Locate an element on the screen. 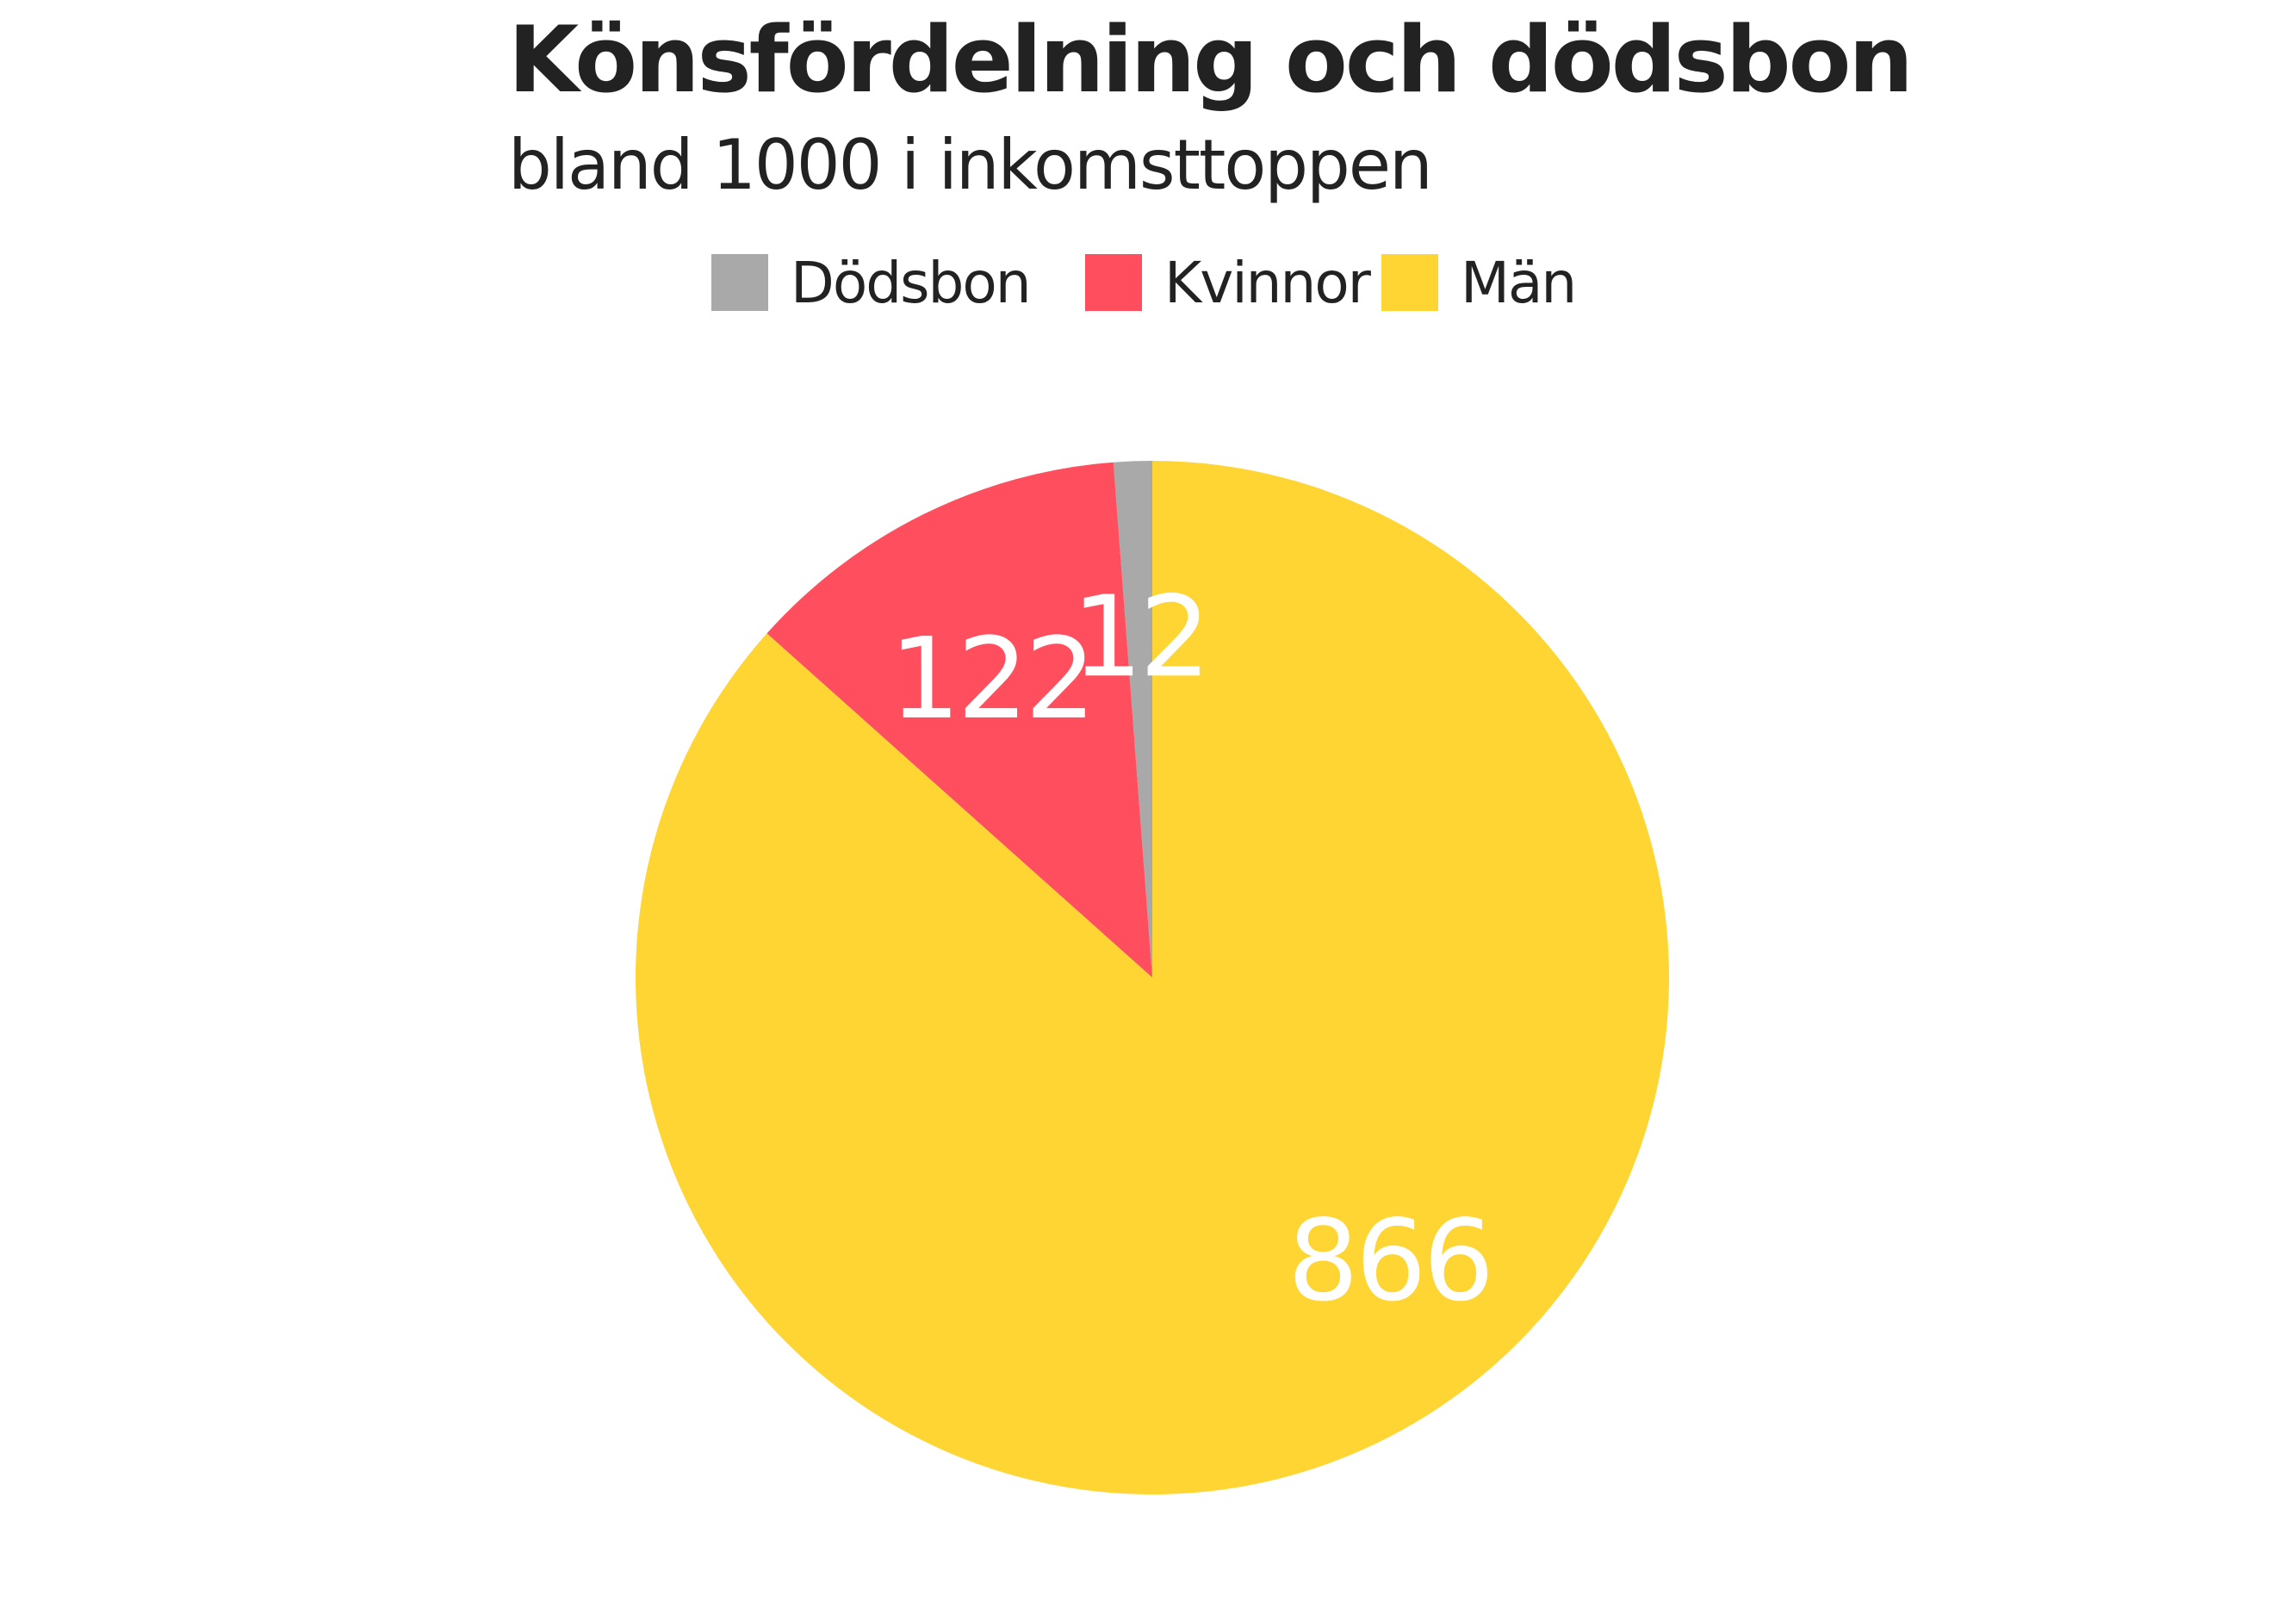  pie-slice-label-2: 866 is located at coordinates (1389, 1261).